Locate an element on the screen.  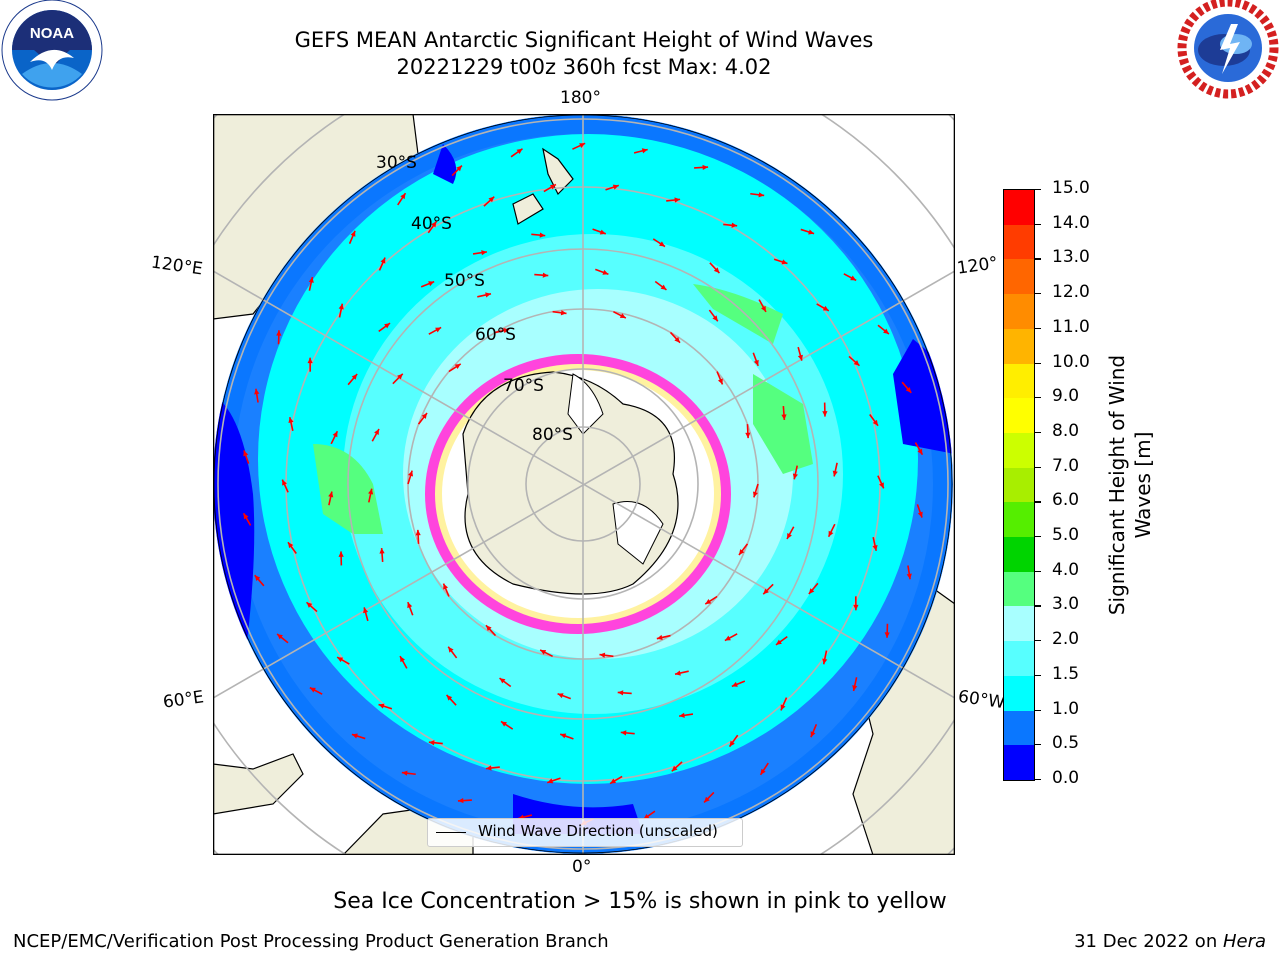
footer-system: Hera is located at coordinates (1244, 941).